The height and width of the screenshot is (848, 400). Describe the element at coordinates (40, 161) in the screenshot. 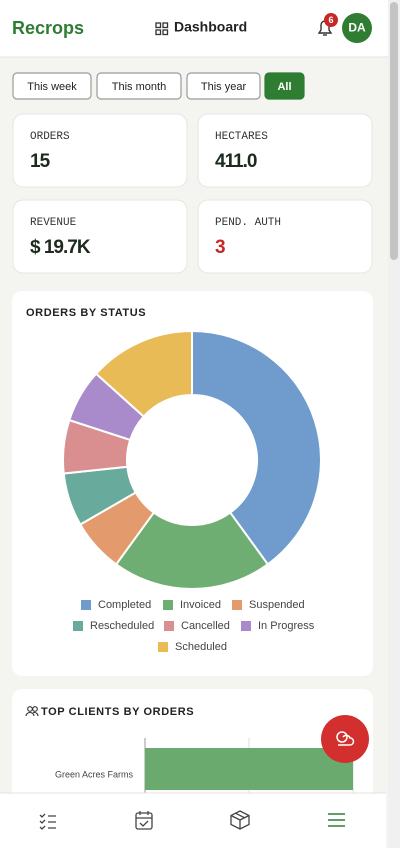

I see `stat-value: 15` at that location.